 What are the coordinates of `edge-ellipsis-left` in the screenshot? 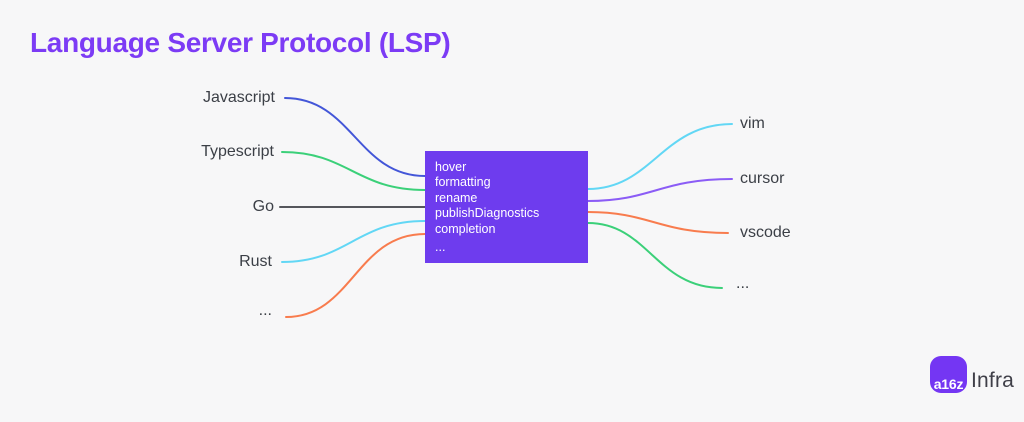 It's located at (355, 275).